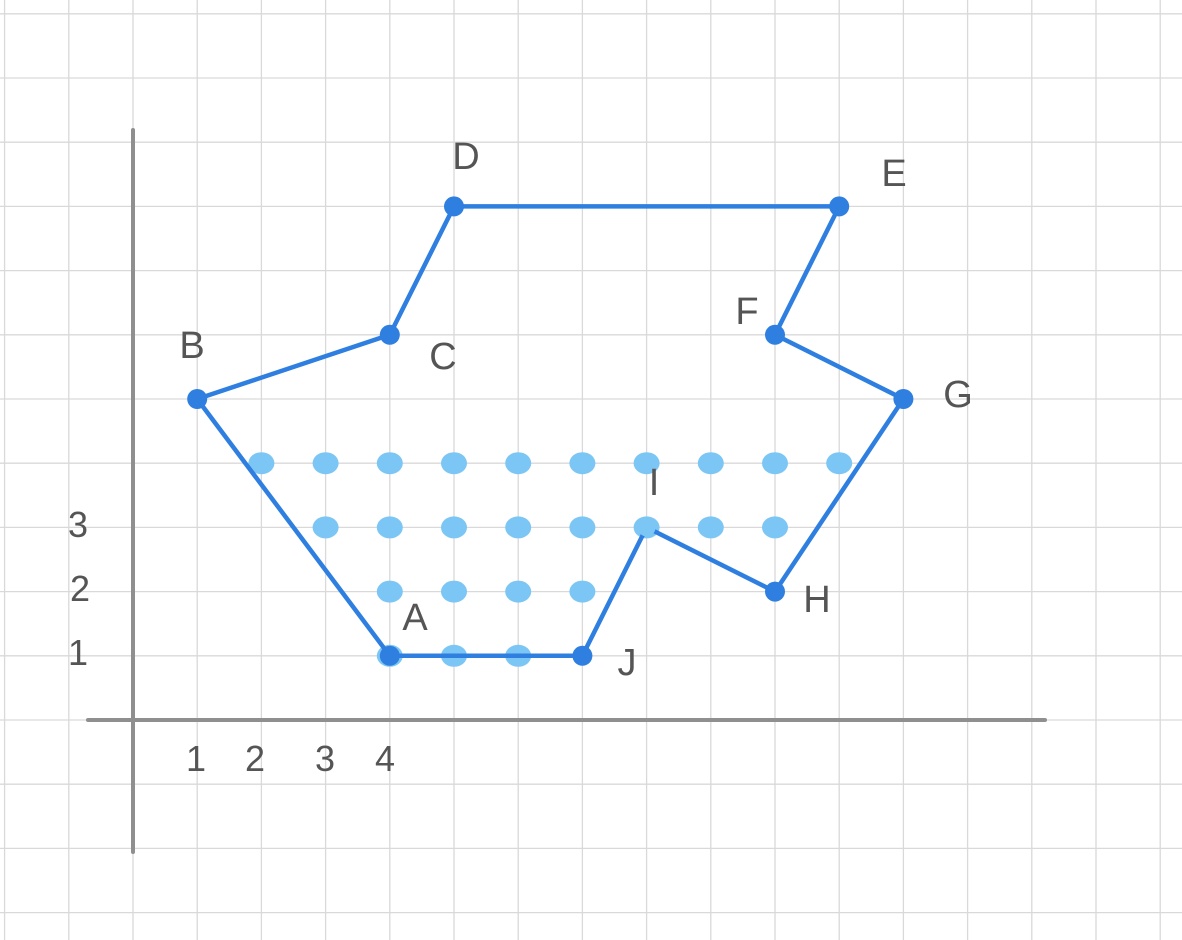  I want to click on vertex-label-d: D, so click(465, 157).